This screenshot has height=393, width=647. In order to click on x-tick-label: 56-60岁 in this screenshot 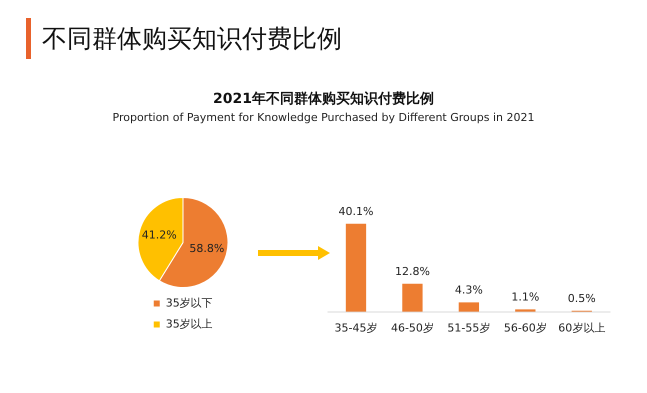, I will do `click(525, 327)`.